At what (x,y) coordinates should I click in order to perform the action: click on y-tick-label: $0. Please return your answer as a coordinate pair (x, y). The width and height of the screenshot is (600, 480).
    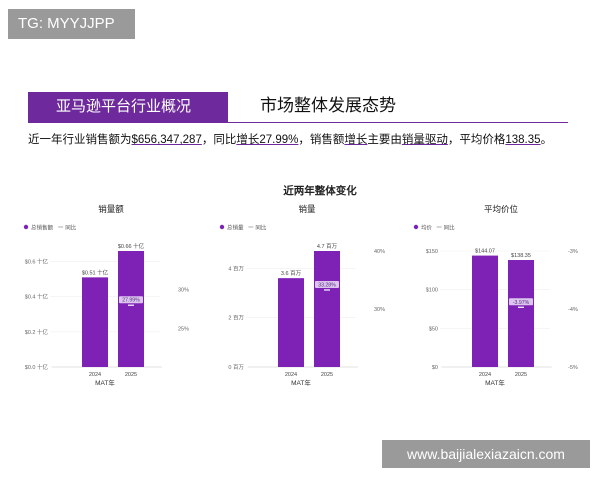
    Looking at the image, I should click on (435, 368).